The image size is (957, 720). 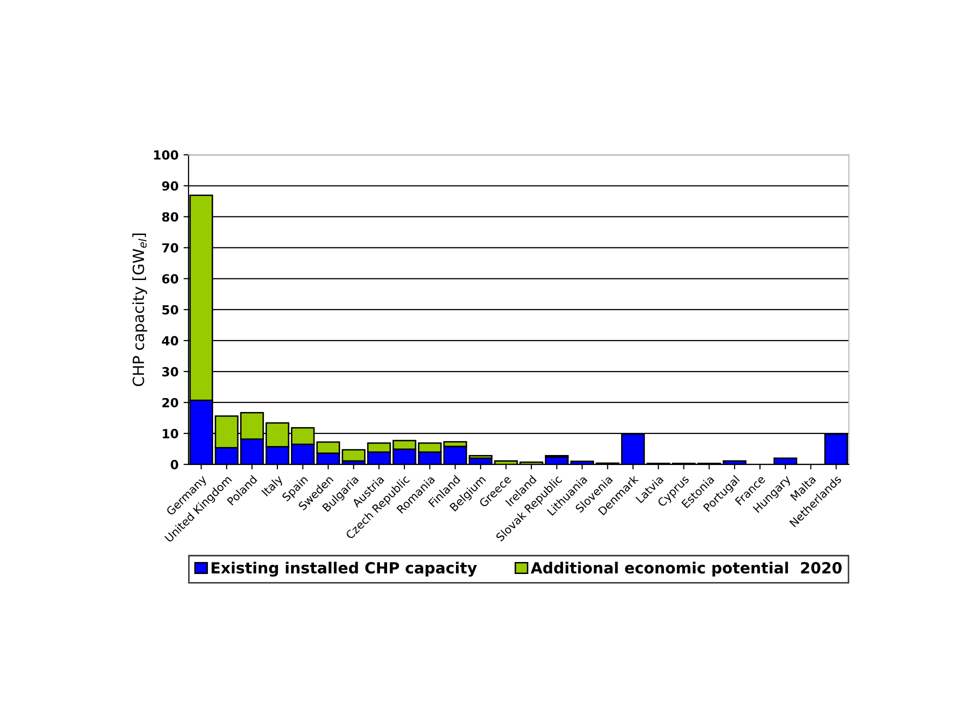 What do you see at coordinates (170, 371) in the screenshot?
I see `y-tick-label: 30` at bounding box center [170, 371].